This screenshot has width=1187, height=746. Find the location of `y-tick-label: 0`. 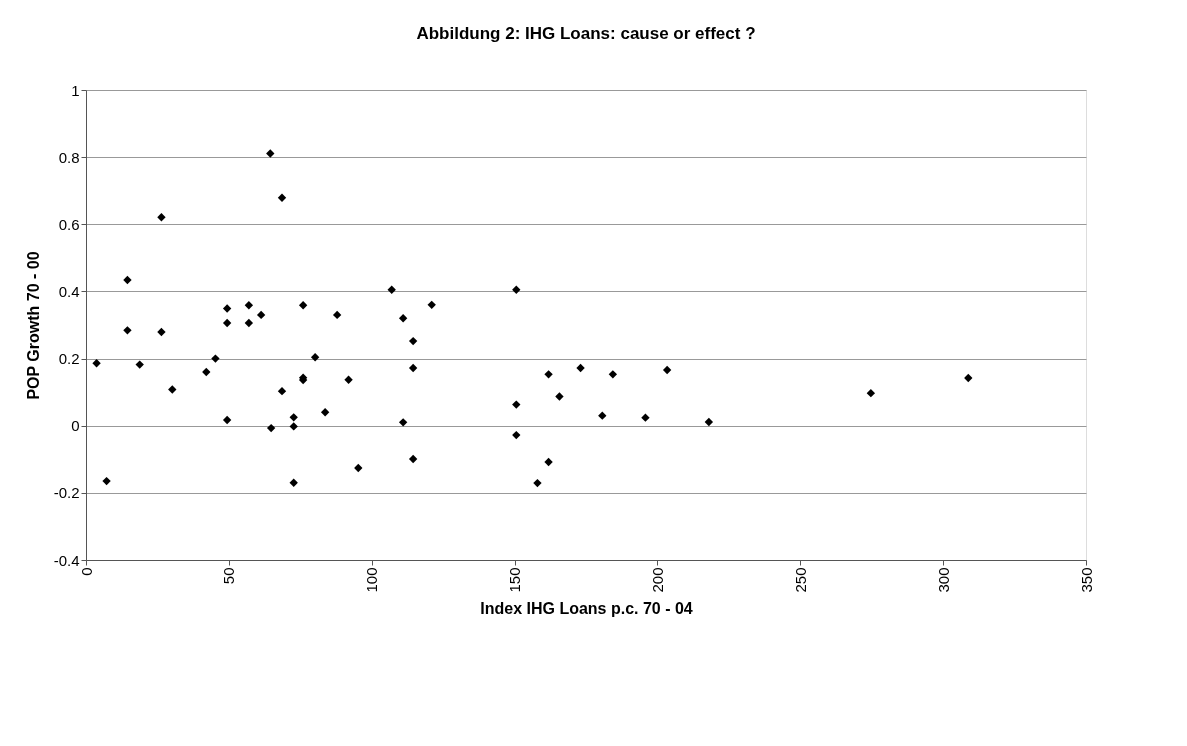

y-tick-label: 0 is located at coordinates (75, 426).